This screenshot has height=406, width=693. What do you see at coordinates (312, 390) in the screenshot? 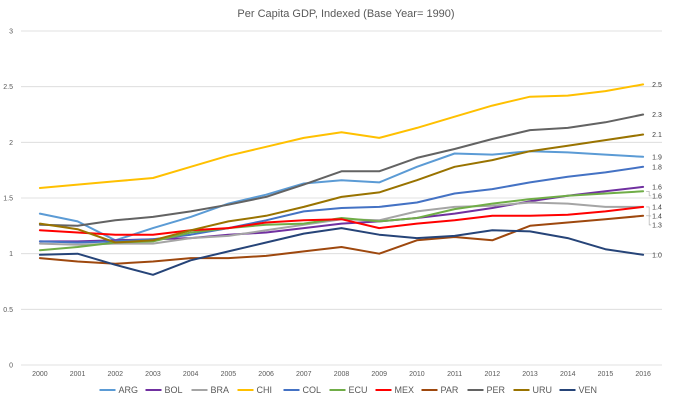
I see `legend-label: COL` at bounding box center [312, 390].